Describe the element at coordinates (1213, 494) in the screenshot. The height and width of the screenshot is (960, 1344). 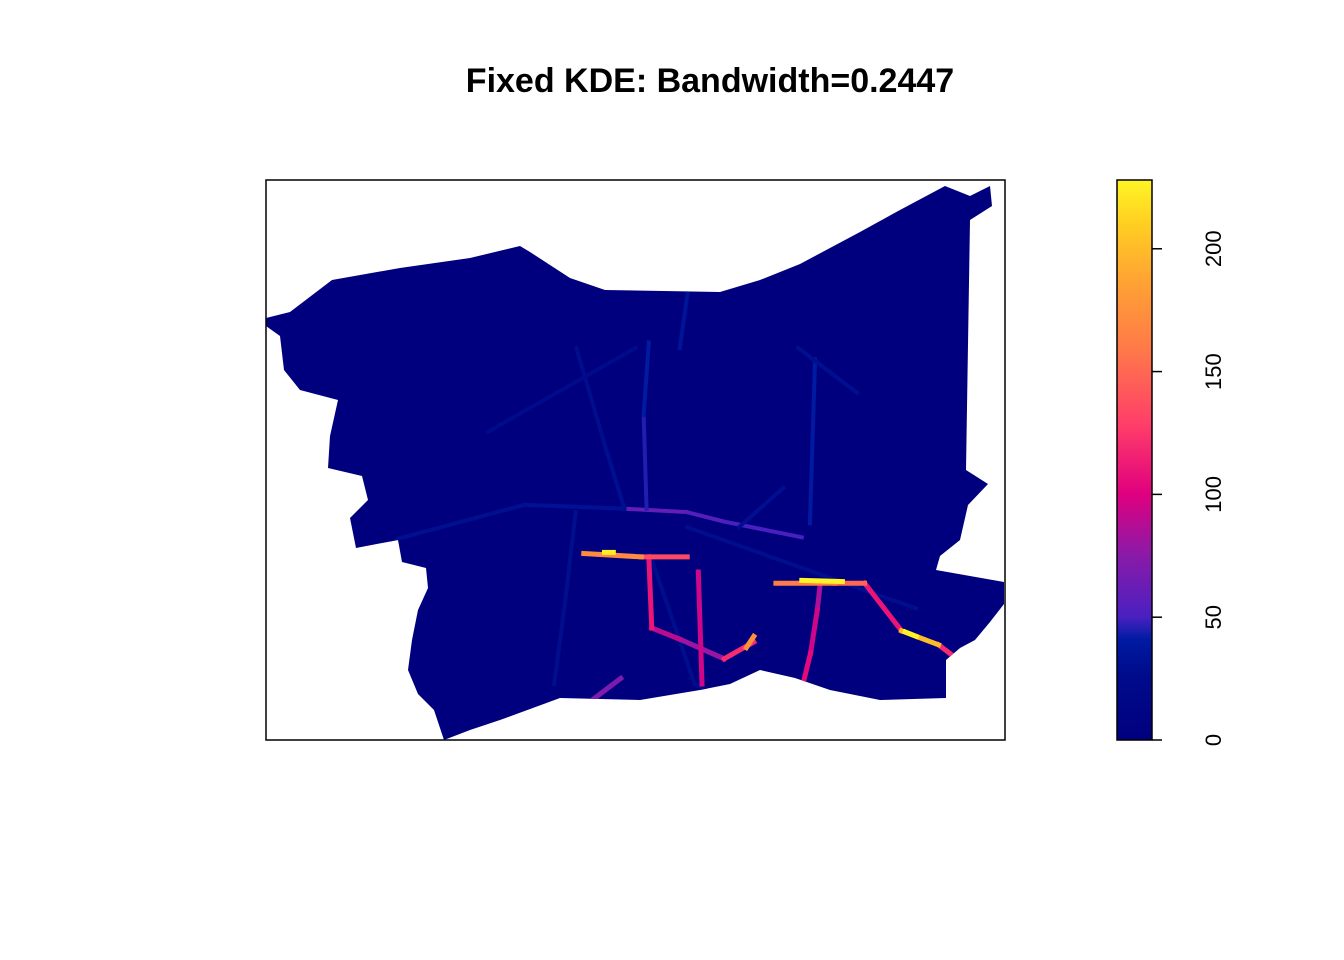
I see `colorbar-tick-label: 100` at that location.